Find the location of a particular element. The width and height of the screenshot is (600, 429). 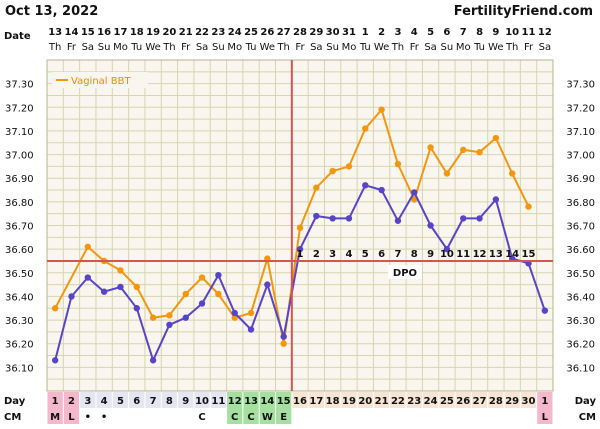

y-tick-label-right: 36.30 is located at coordinates (580, 321).